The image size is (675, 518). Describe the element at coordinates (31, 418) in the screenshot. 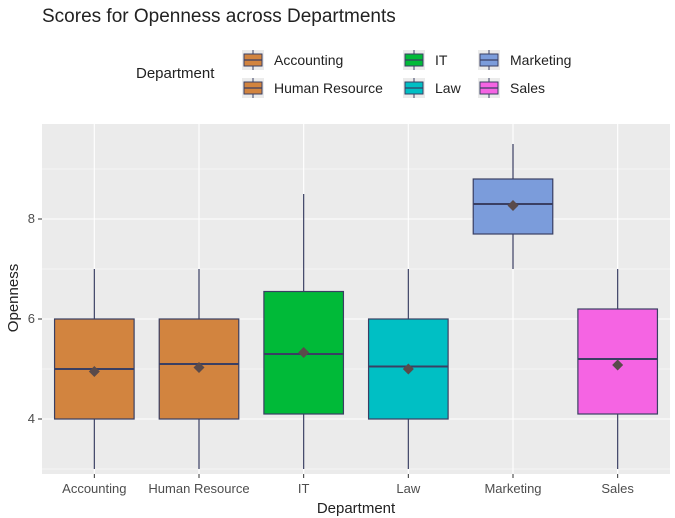

I see `y-tick-label: 4` at that location.